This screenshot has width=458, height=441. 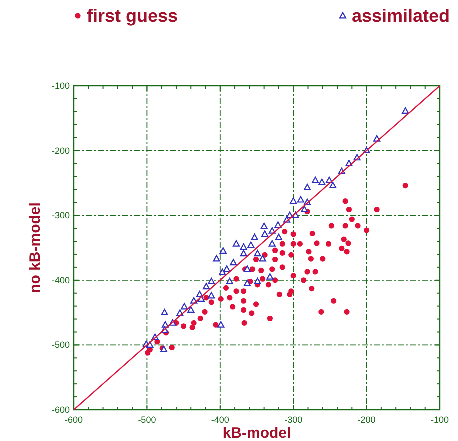 What do you see at coordinates (132, 16) in the screenshot?
I see `legend-label: first guess` at bounding box center [132, 16].